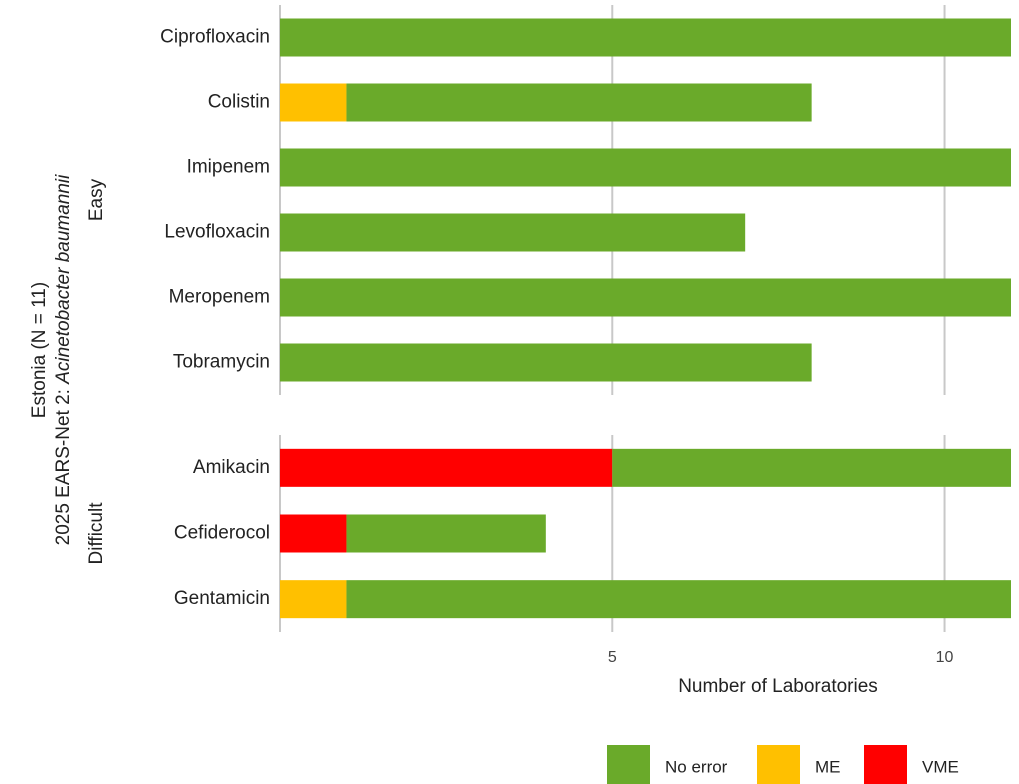 Image resolution: width=1019 pixels, height=784 pixels. What do you see at coordinates (228, 167) in the screenshot?
I see `y-tick-label: Imipenem` at bounding box center [228, 167].